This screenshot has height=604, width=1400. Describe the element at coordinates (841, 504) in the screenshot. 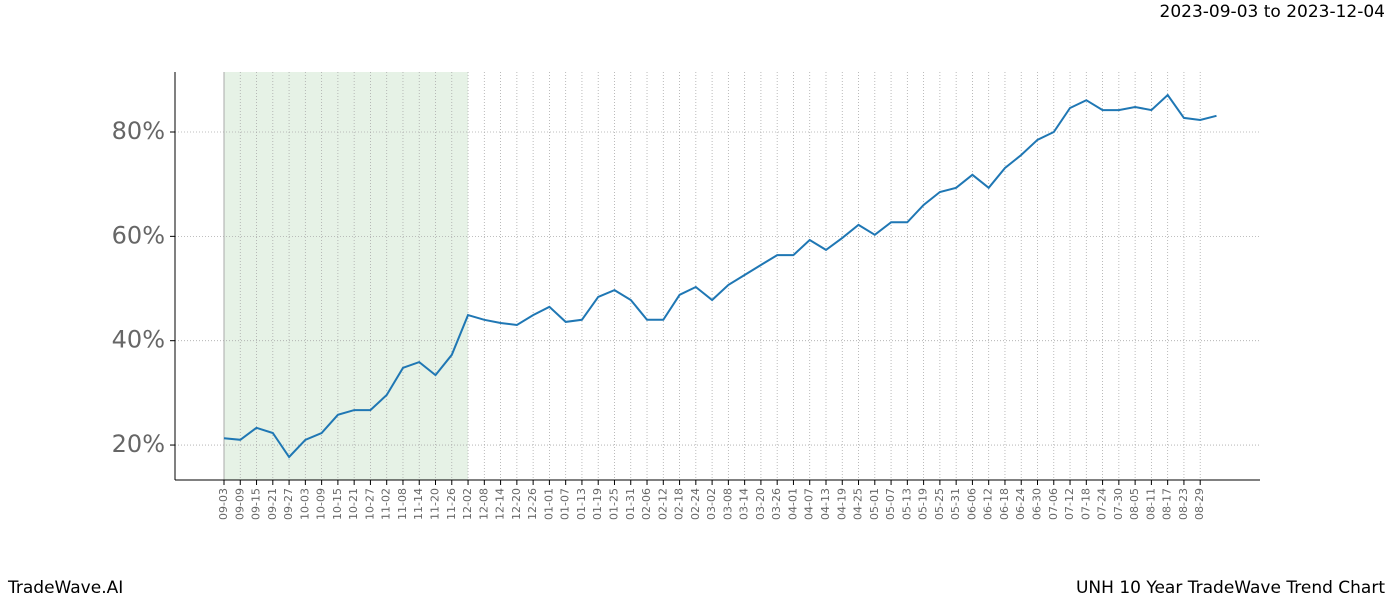

I see `x-tick-label: 04-19` at that location.